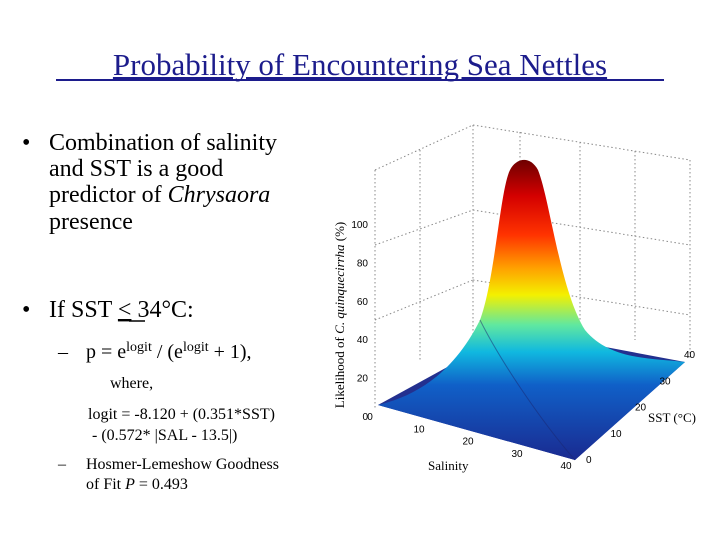 Image resolution: width=720 pixels, height=540 pixels. I want to click on text: - (0.572* |SAL - 13.5|), so click(164, 435).